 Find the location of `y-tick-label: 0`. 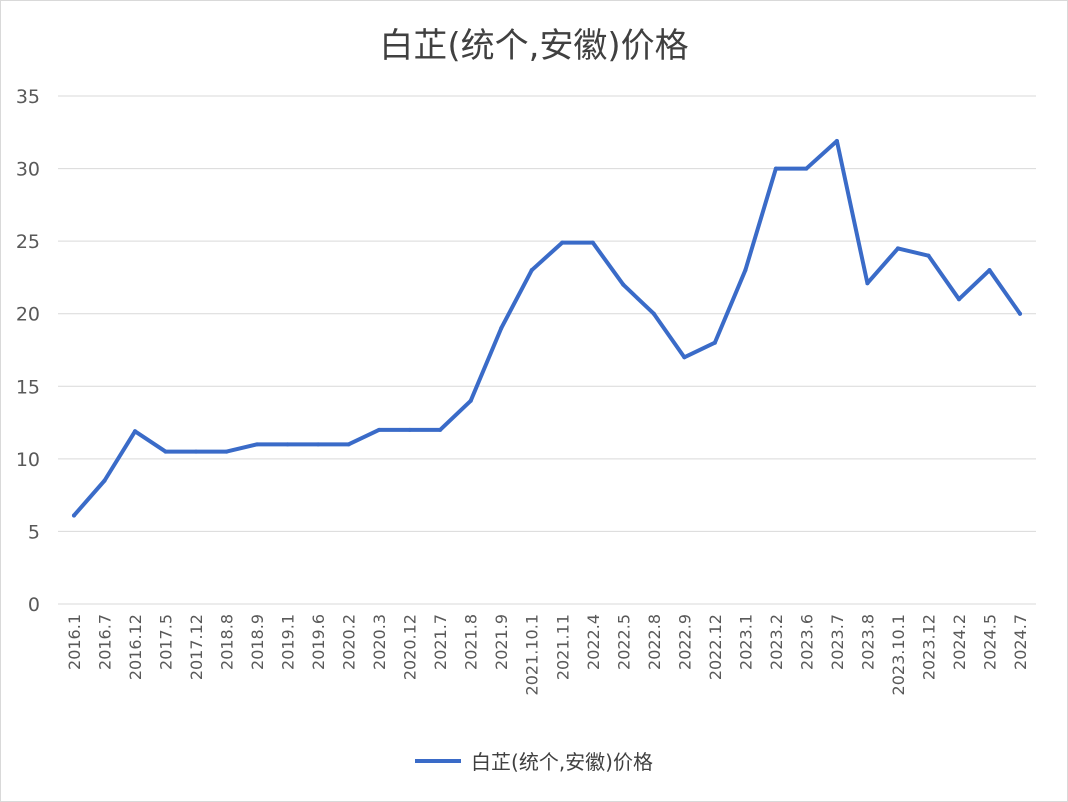

y-tick-label: 0 is located at coordinates (34, 605).